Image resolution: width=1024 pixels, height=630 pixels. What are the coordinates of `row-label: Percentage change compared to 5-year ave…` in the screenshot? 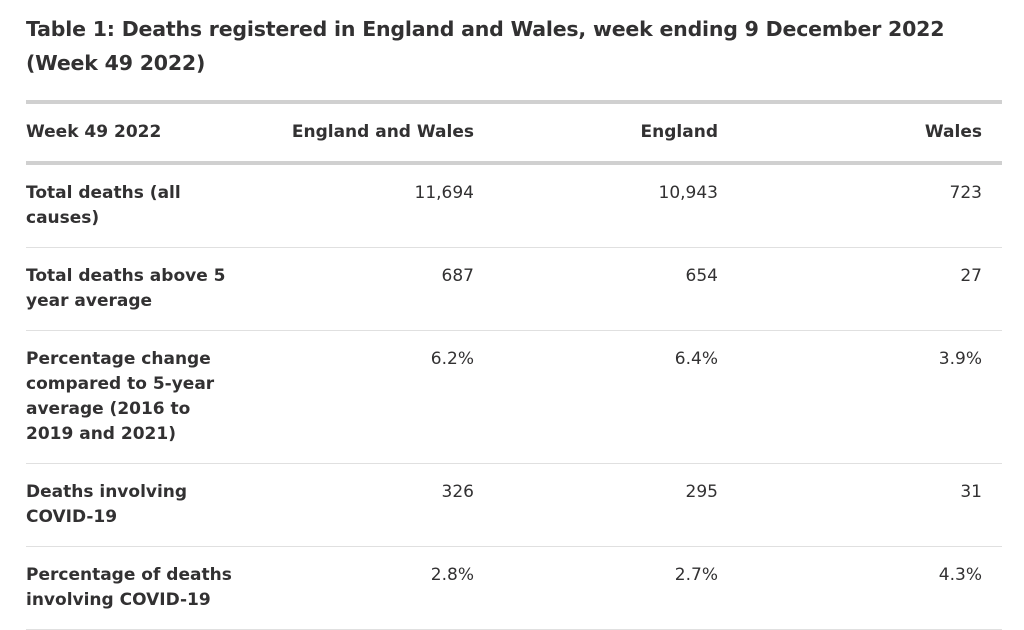 It's located at (120, 396).